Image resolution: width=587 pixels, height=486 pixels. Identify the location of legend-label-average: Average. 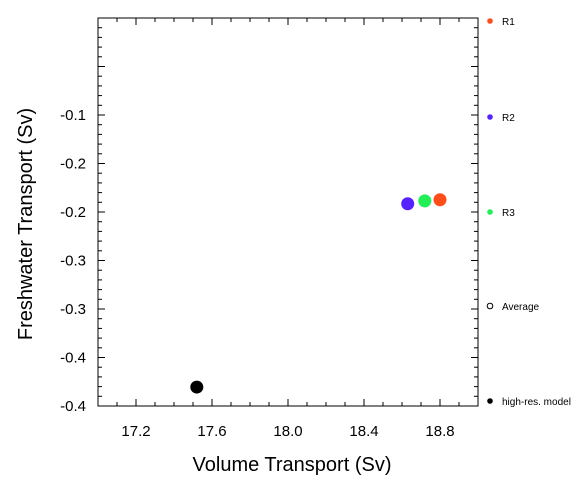
(521, 307).